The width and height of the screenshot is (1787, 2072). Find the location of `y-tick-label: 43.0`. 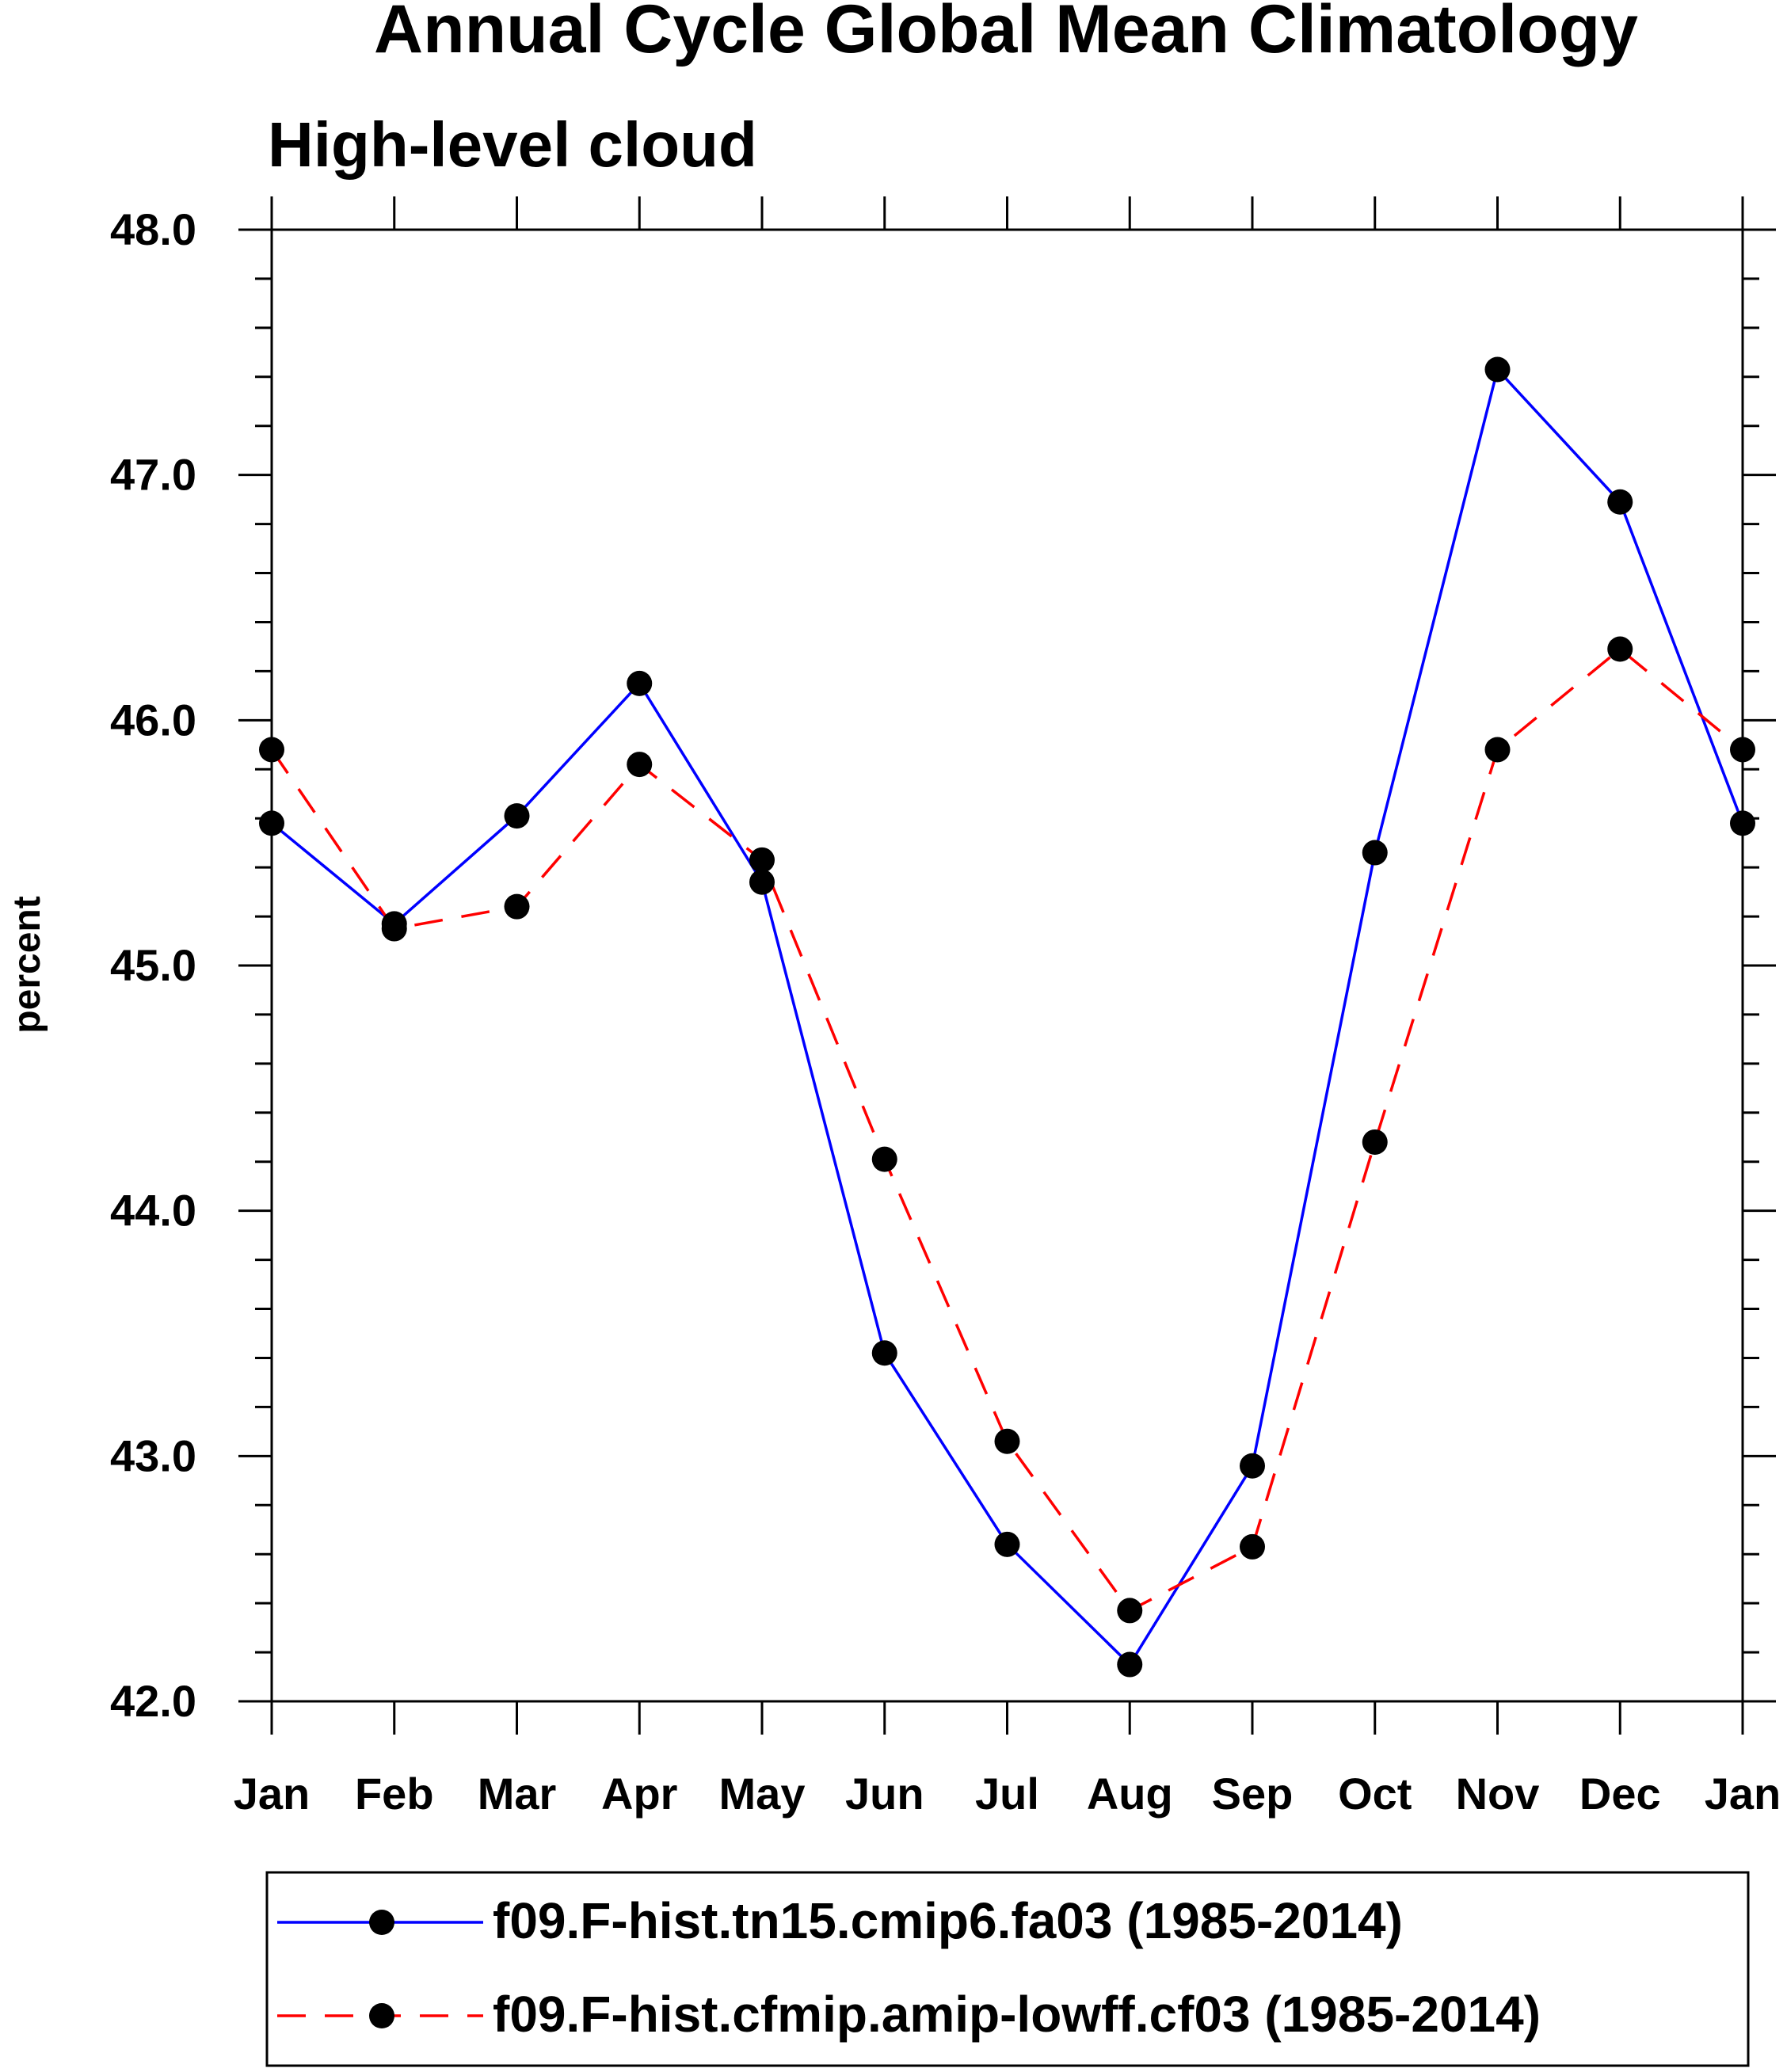

y-tick-label: 43.0 is located at coordinates (153, 1455).